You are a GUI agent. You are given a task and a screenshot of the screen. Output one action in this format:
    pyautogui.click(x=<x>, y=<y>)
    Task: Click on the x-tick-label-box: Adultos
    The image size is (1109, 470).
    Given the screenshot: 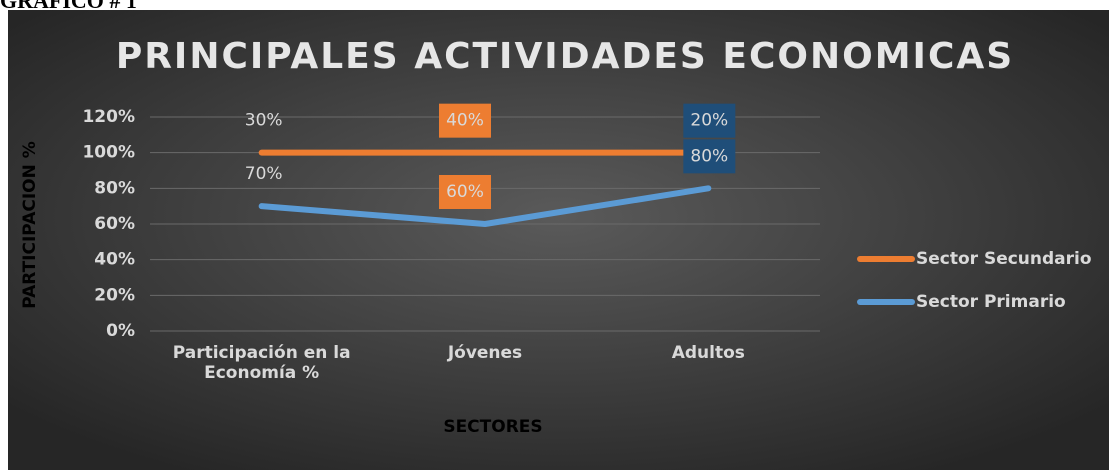 What is the action you would take?
    pyautogui.click(x=708, y=353)
    